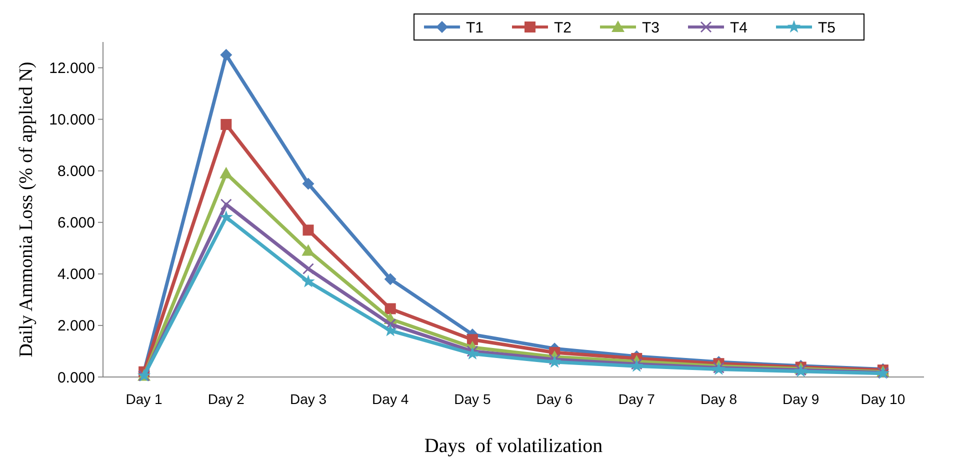  What do you see at coordinates (637, 399) in the screenshot?
I see `x-tick-label: Day 7` at bounding box center [637, 399].